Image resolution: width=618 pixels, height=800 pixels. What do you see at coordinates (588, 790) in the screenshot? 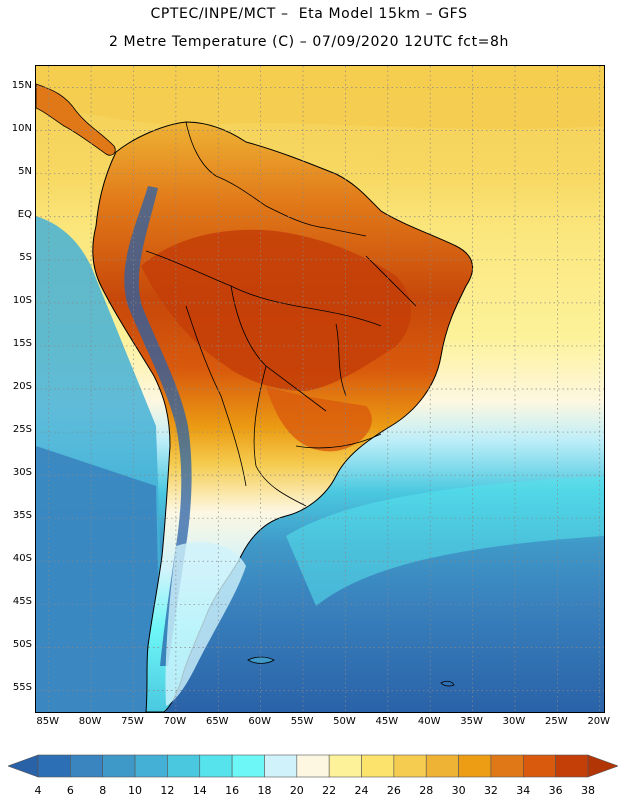
I see `legend-value: 38` at bounding box center [588, 790].